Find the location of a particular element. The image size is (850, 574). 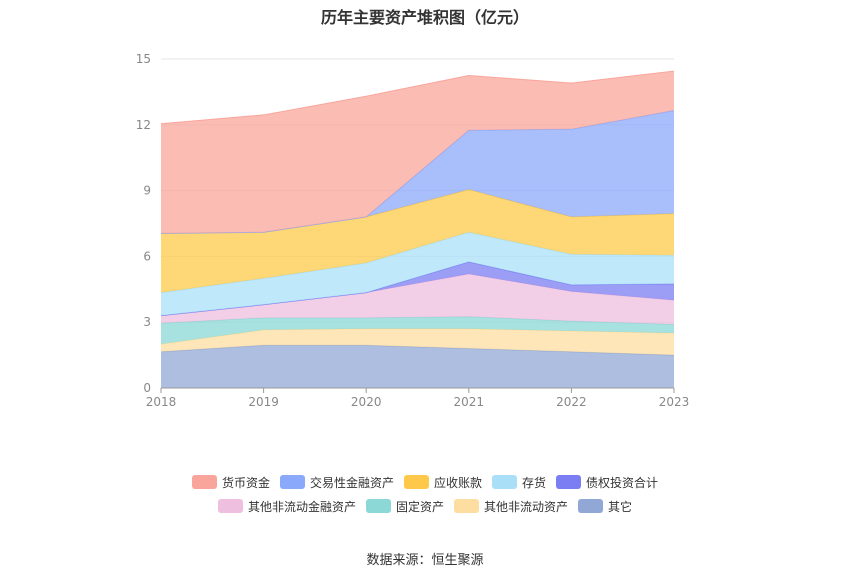

y-tick-label: 15 is located at coordinates (143, 59).